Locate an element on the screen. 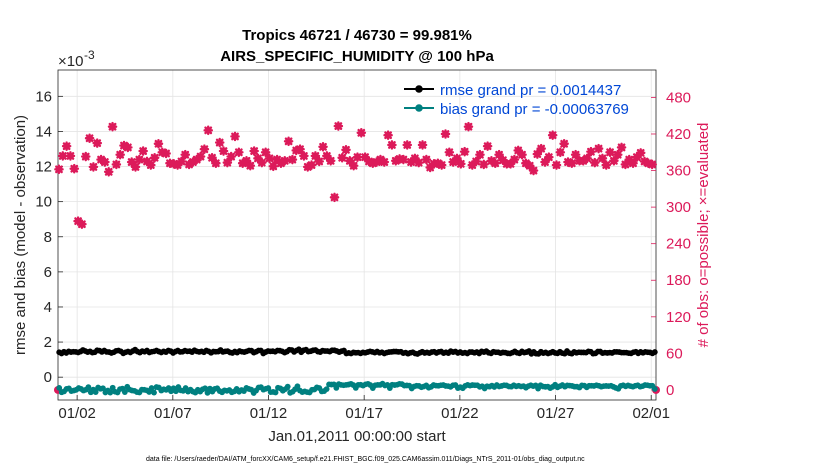 The width and height of the screenshot is (830, 470). y-left-tick-label: 0 is located at coordinates (48, 377).